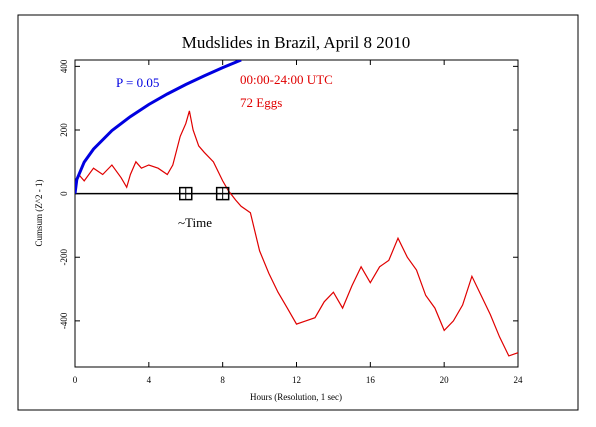 Image resolution: width=596 pixels, height=427 pixels. Describe the element at coordinates (261, 102) in the screenshot. I see `eggs: 72 Eggs` at that location.